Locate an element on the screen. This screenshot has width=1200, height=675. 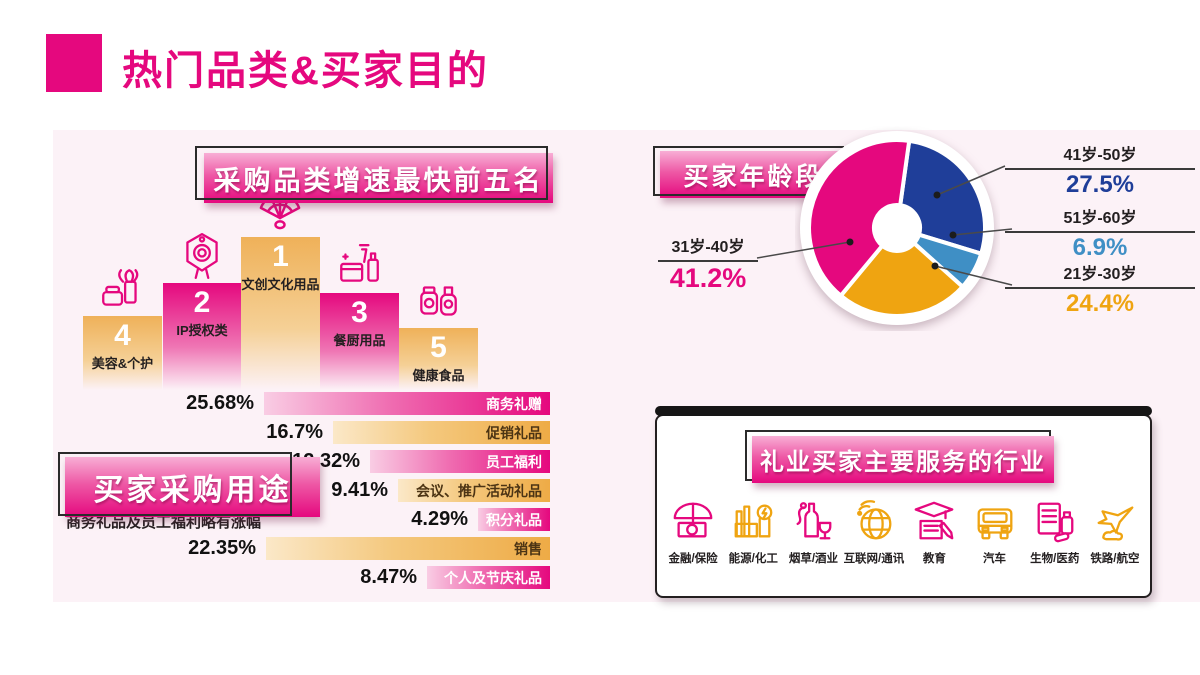
cosmetics-icon is located at coordinates (122, 289).